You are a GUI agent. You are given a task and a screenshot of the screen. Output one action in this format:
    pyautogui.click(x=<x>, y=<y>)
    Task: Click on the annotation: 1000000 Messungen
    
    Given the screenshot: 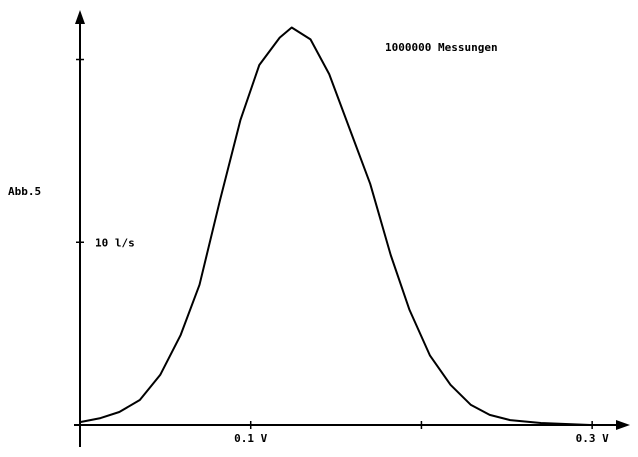 What is the action you would take?
    pyautogui.click(x=441, y=47)
    